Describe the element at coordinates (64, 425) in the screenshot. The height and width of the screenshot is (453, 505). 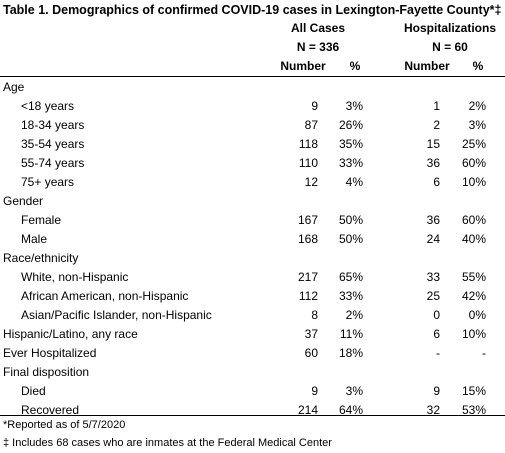
I see `footnote: *Reported as of 5/7/2020` at that location.